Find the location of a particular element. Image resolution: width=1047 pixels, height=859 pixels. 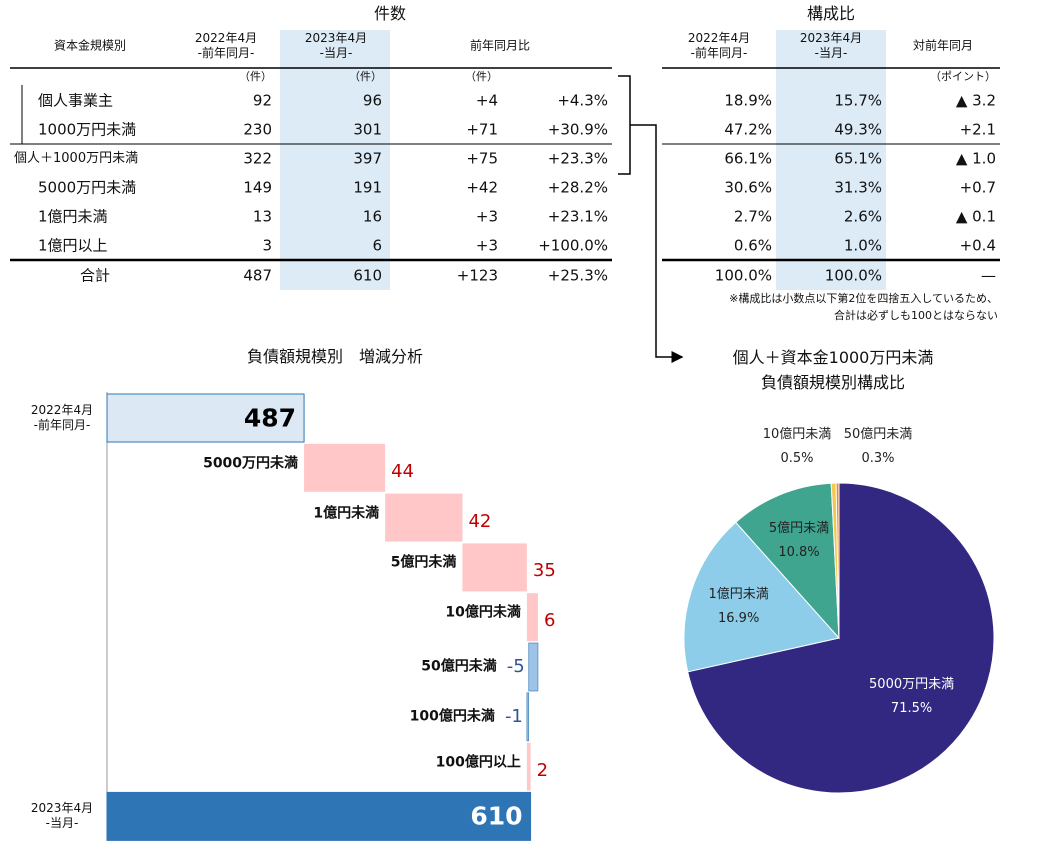

category-label: 5億円未満 is located at coordinates (423, 562).